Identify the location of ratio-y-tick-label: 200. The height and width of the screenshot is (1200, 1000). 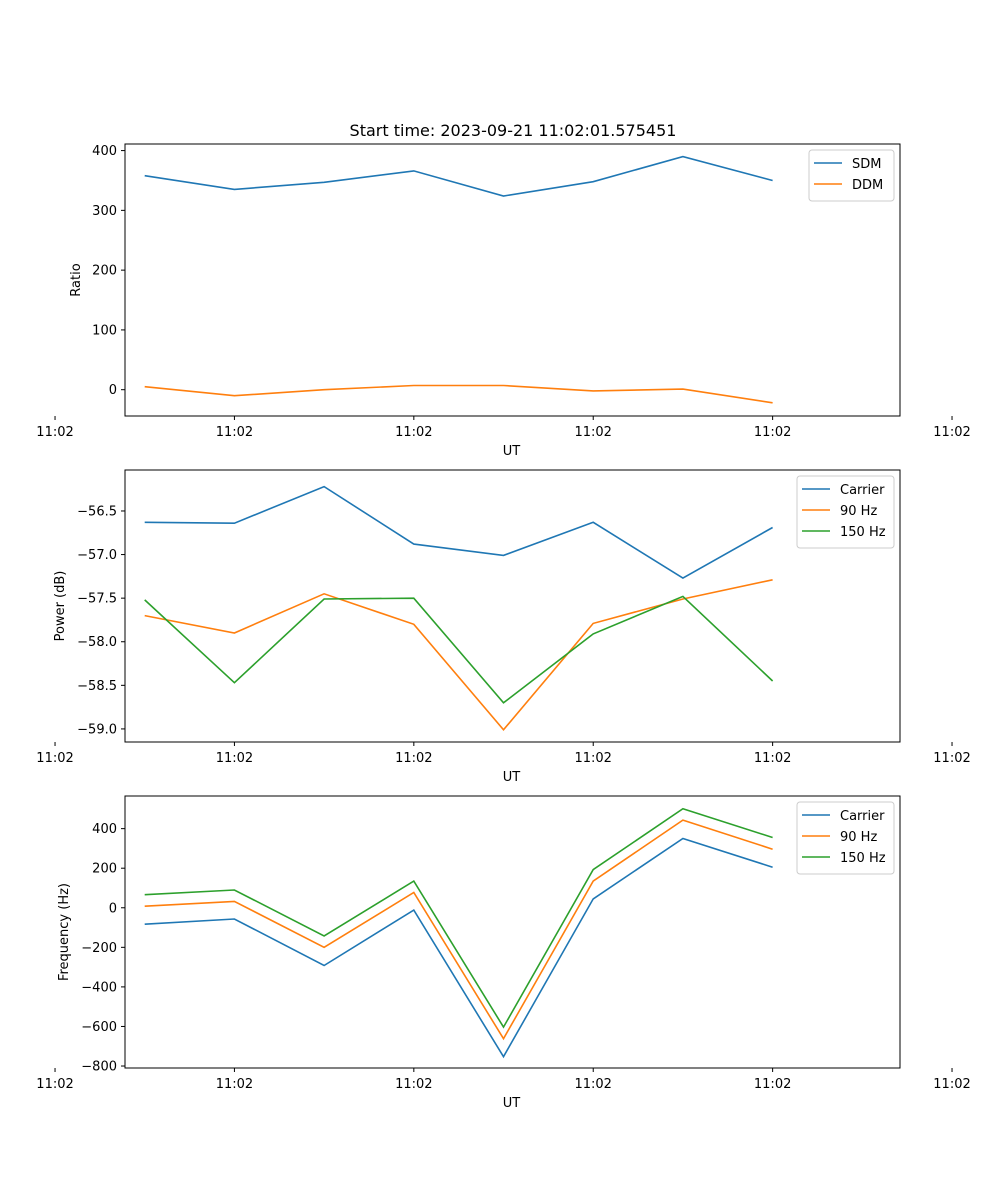
(104, 271).